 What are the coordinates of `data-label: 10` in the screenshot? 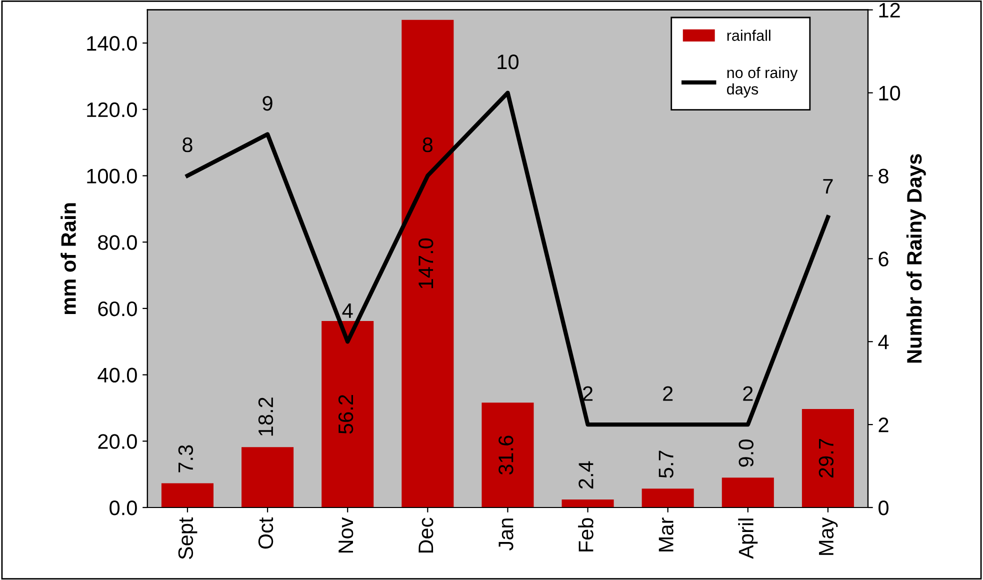 It's located at (508, 62).